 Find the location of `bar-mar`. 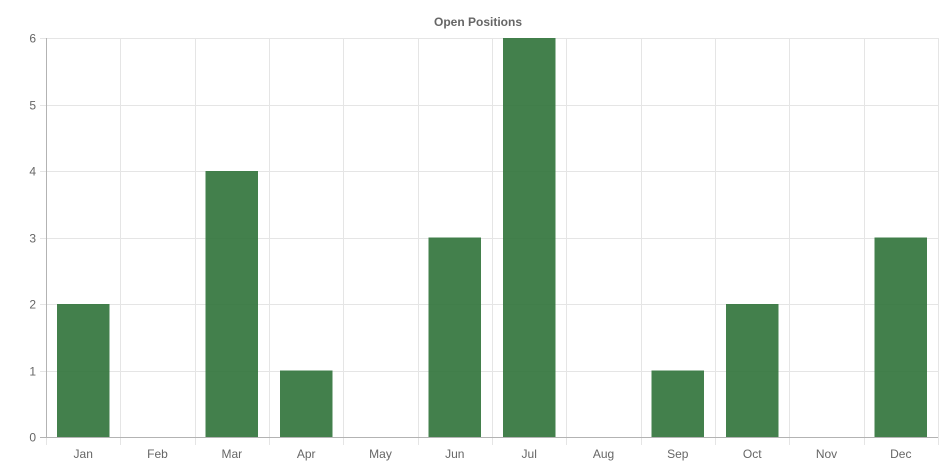

bar-mar is located at coordinates (232, 304).